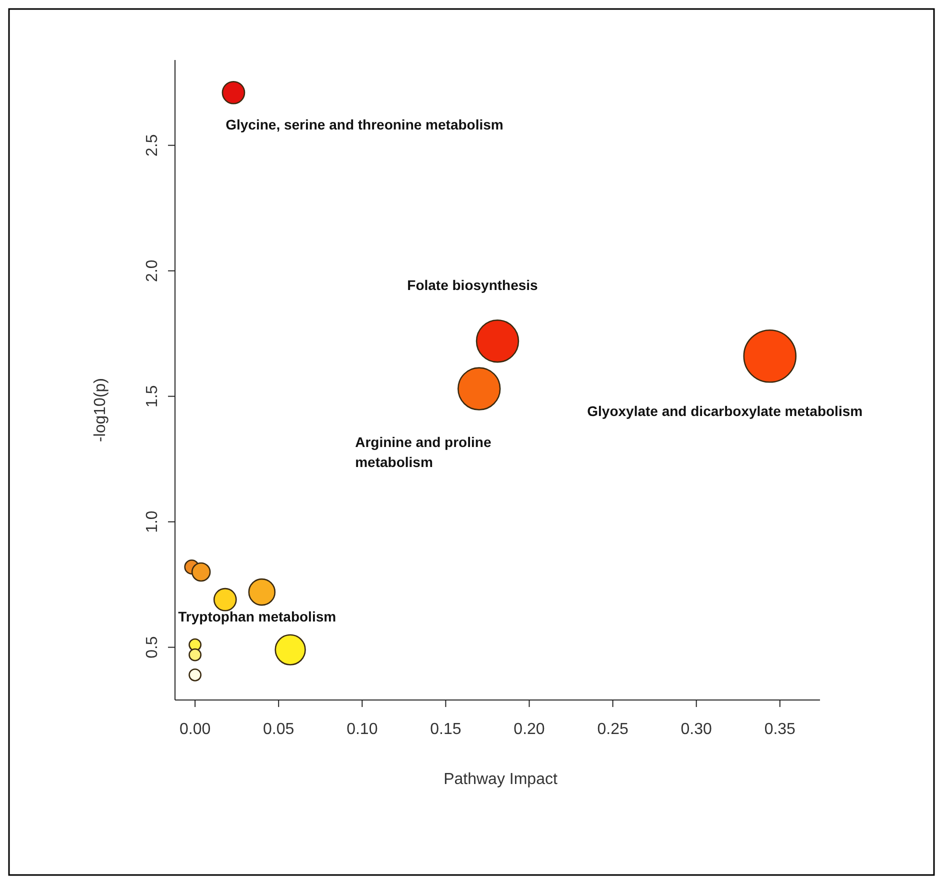  I want to click on y-tick-label: 2.5, so click(152, 145).